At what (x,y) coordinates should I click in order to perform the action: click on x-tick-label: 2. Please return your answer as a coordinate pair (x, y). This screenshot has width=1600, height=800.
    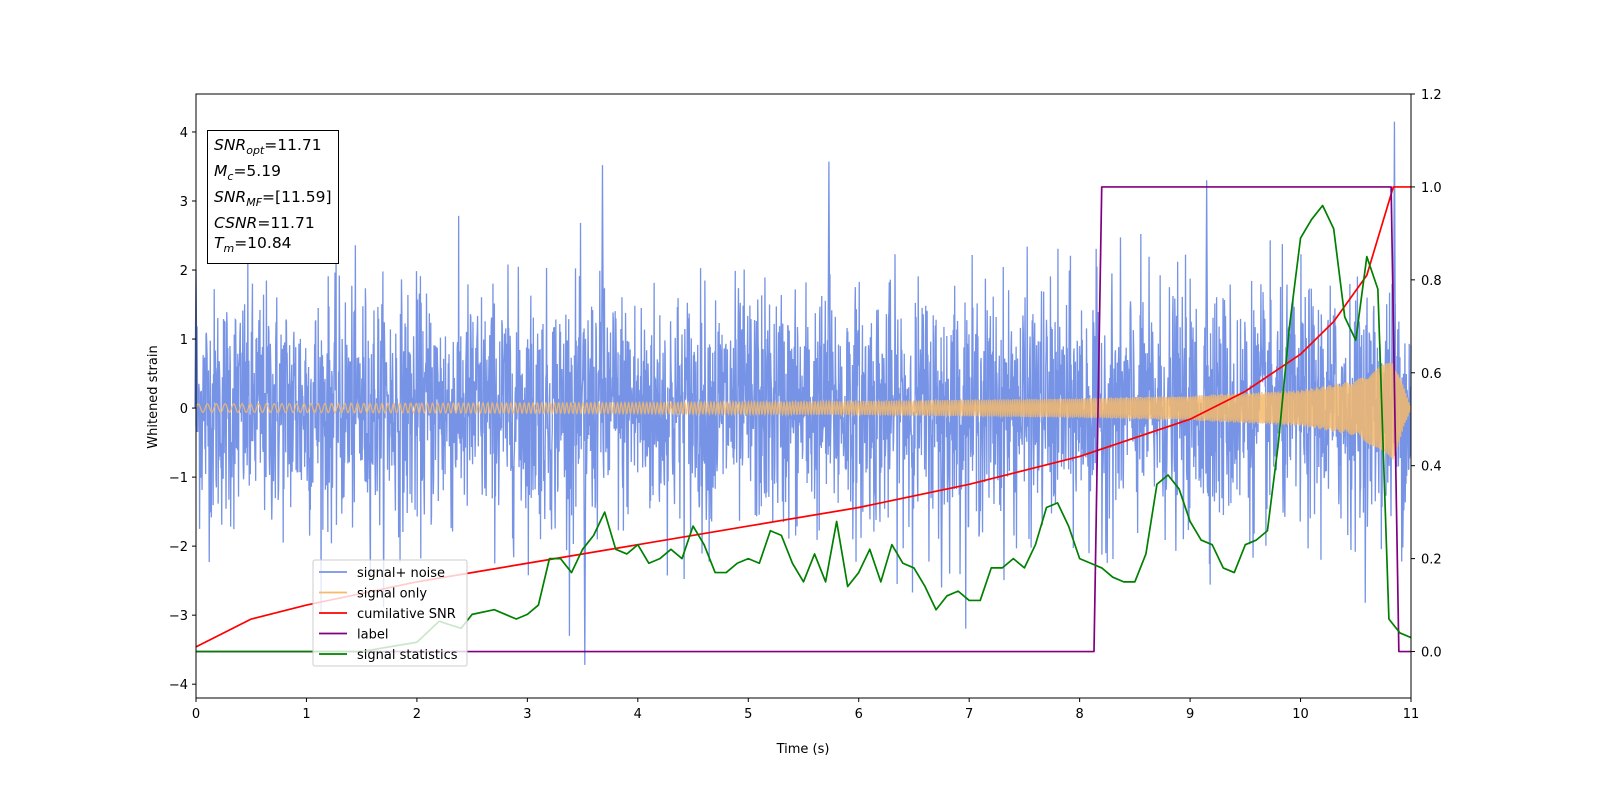
    Looking at the image, I should click on (417, 714).